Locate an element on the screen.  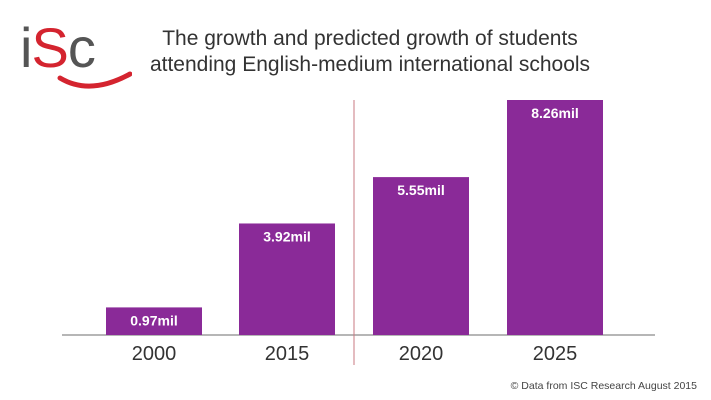
bar-value-label-2000: 0.97mil is located at coordinates (153, 320).